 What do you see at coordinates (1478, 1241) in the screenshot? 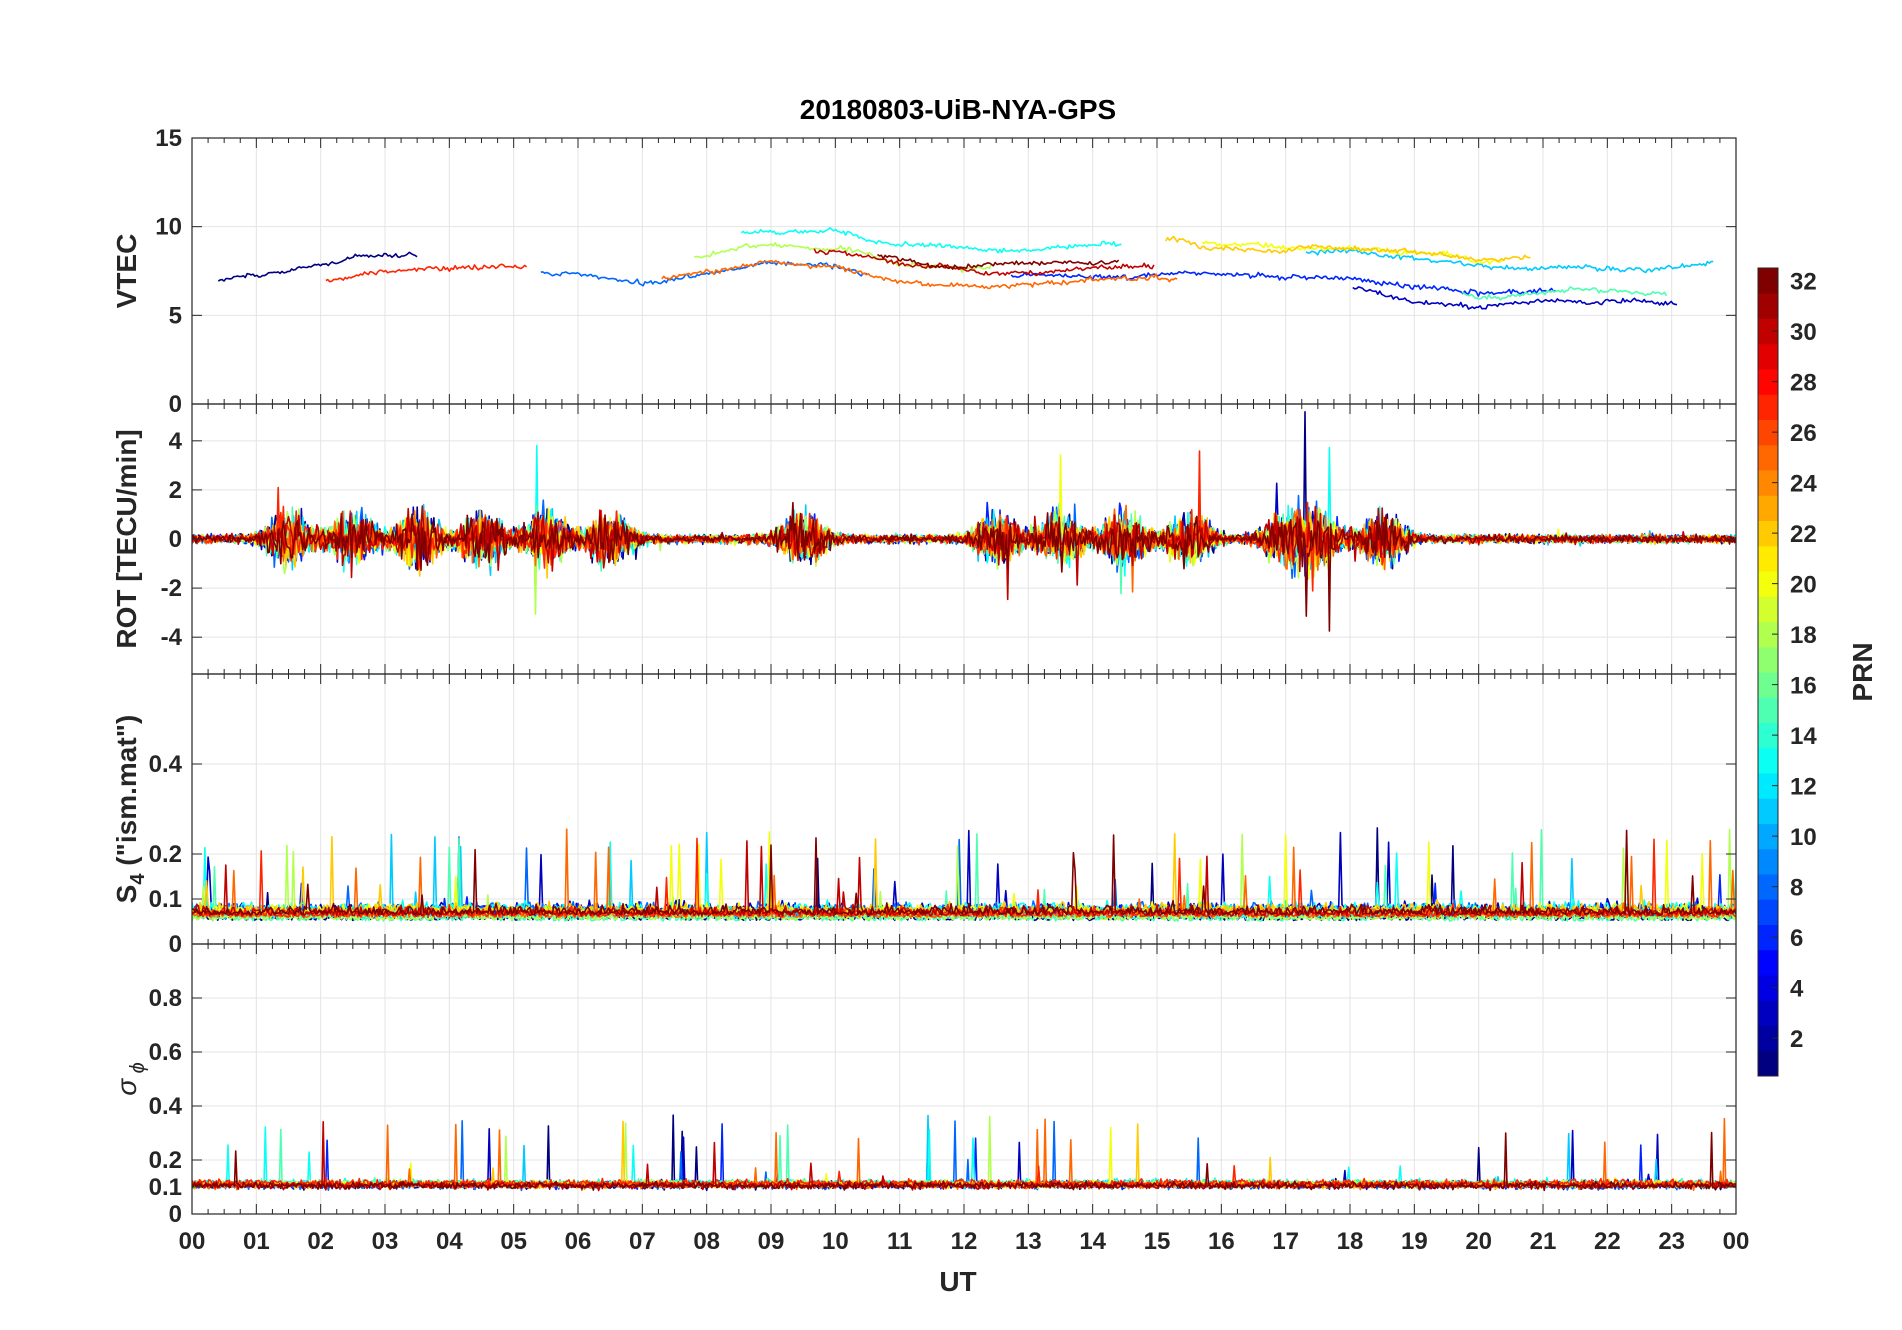
I see `xtick-label-20: 20` at bounding box center [1478, 1241].